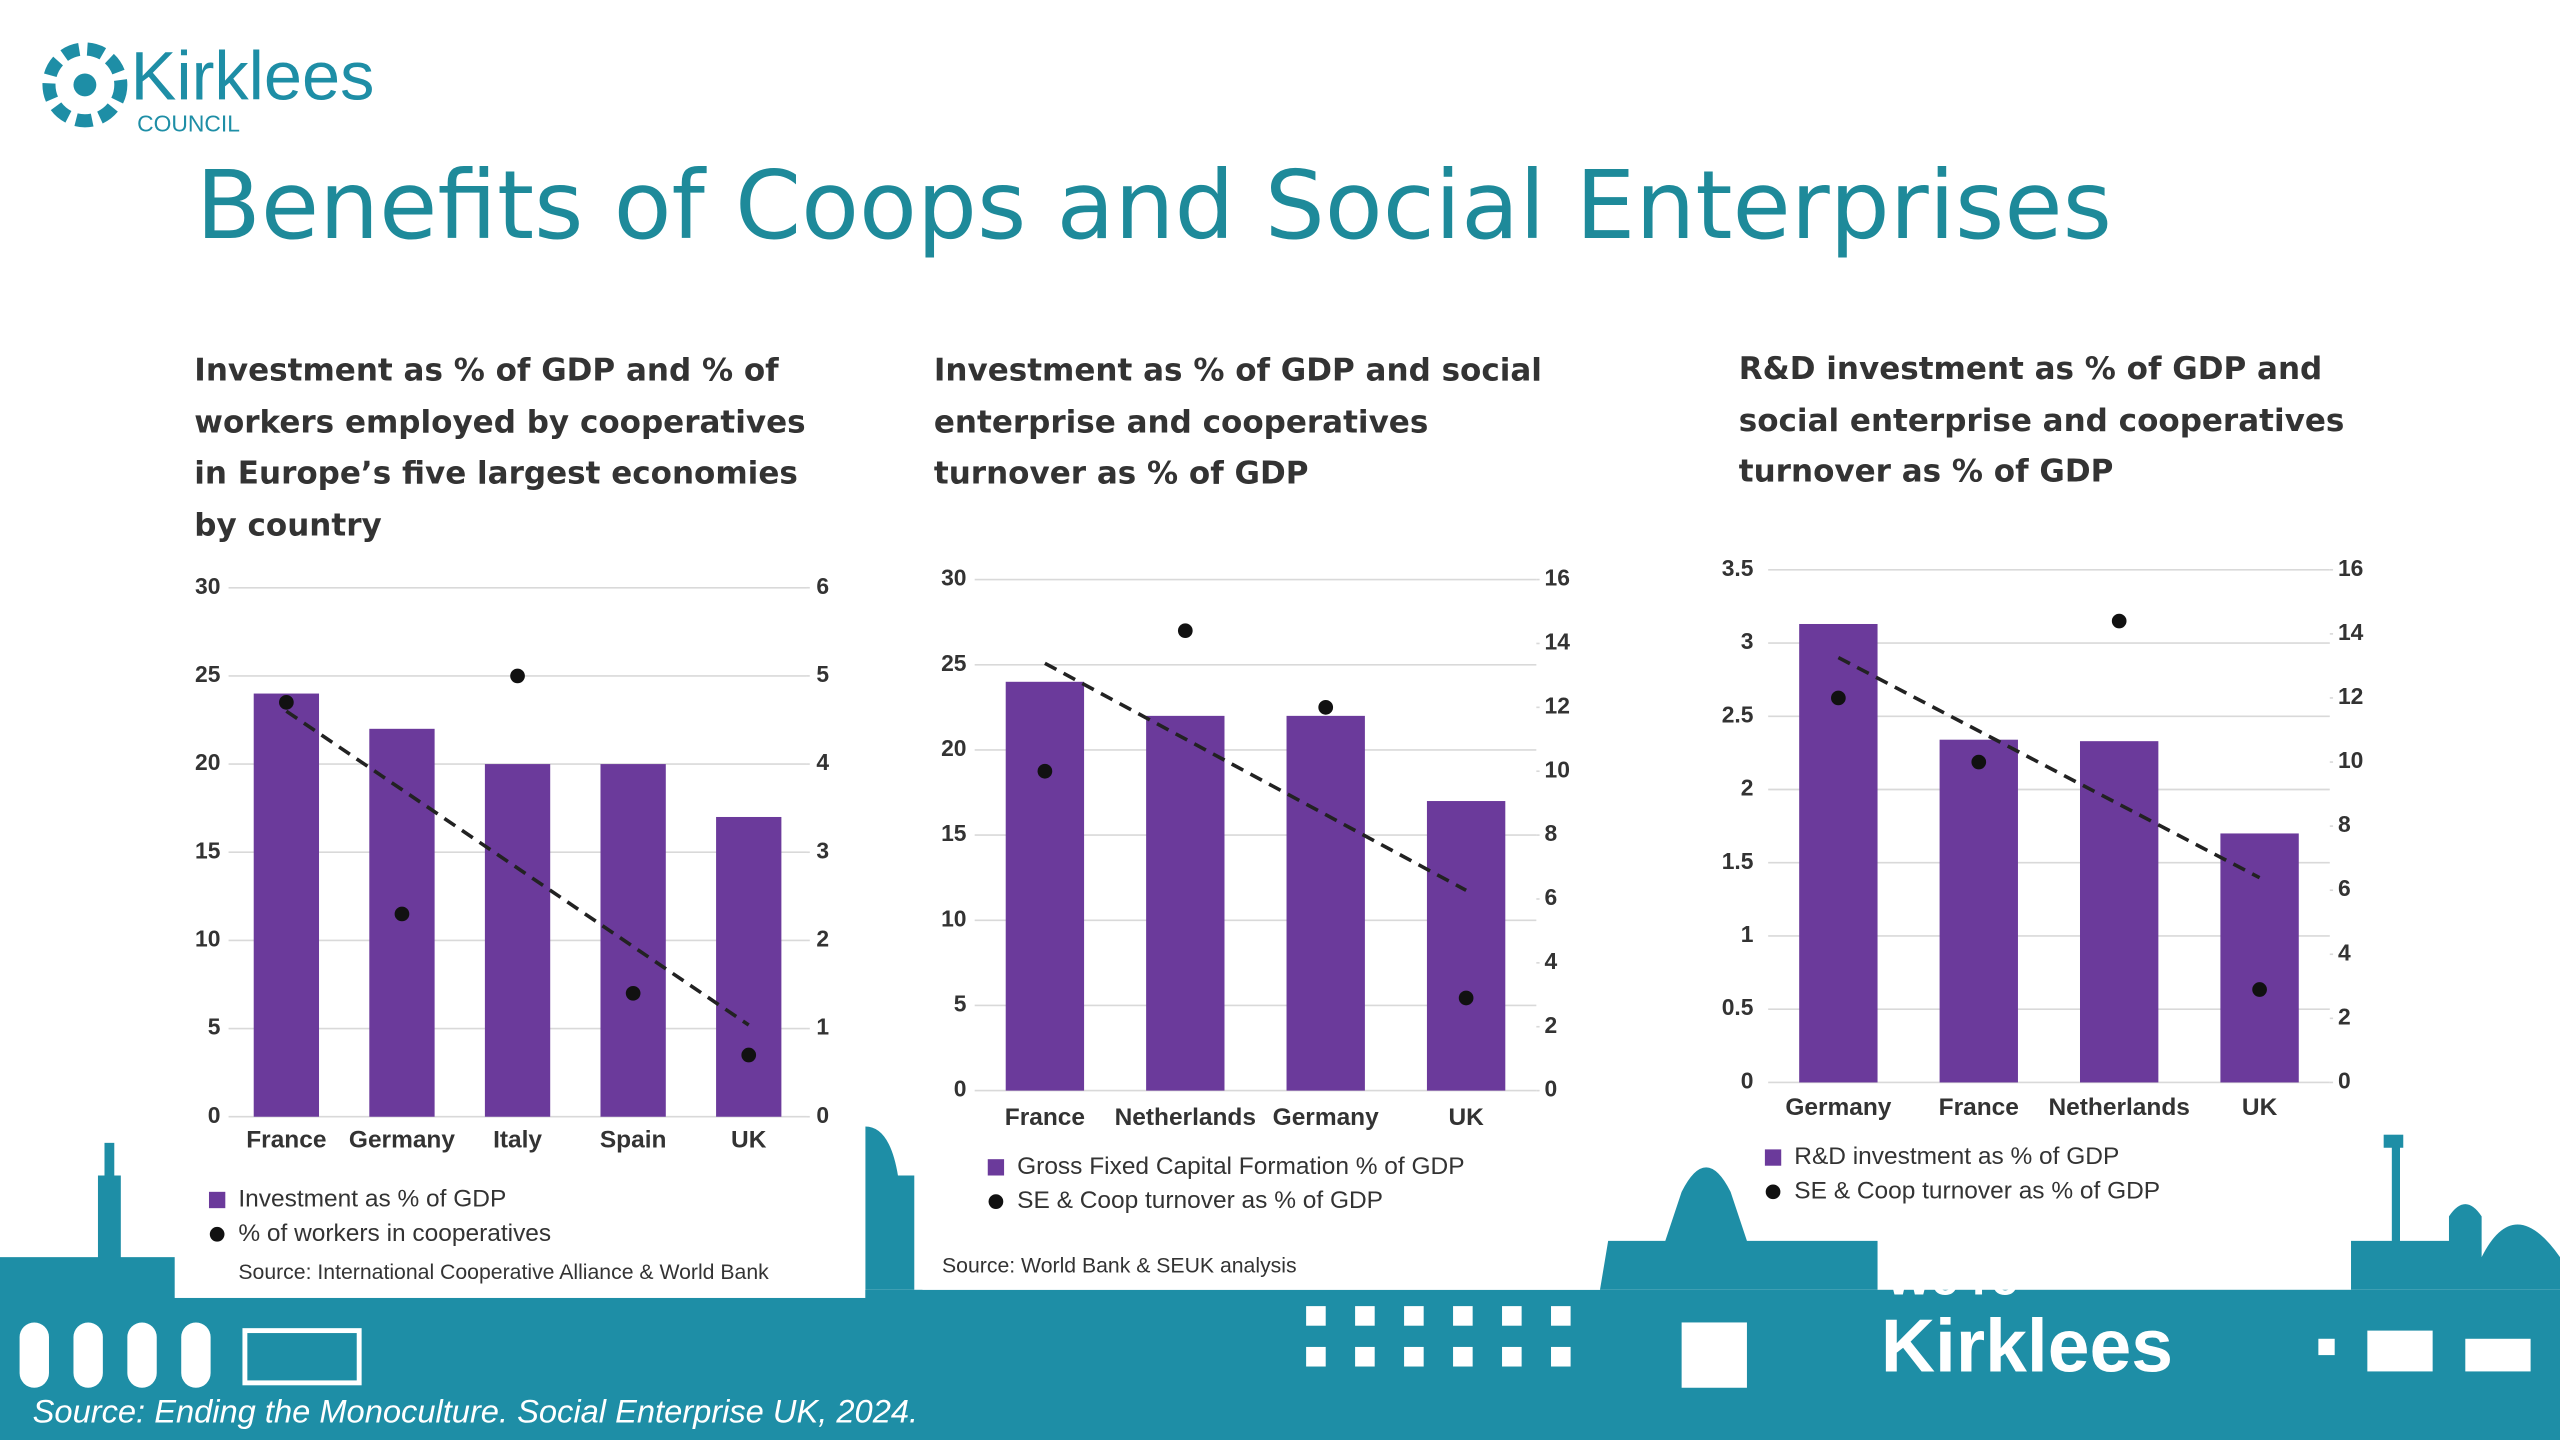 This screenshot has height=1440, width=2560. What do you see at coordinates (1747, 1080) in the screenshot?
I see `y-tick-label: 0` at bounding box center [1747, 1080].